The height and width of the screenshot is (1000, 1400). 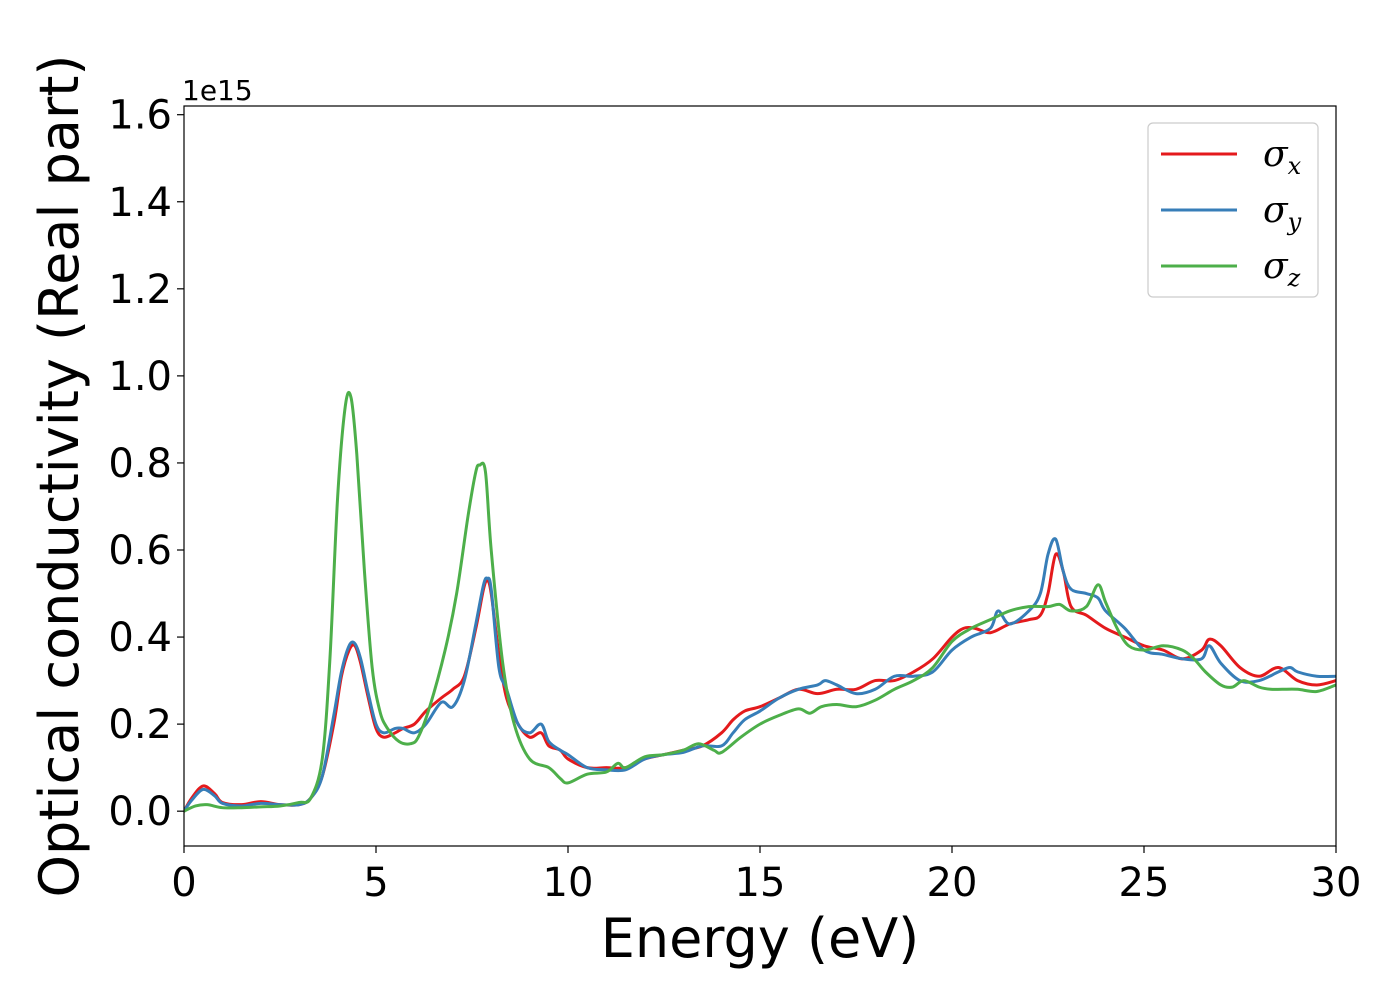 I want to click on y-axis-ticks: 0.0 0.2 0.4 0.6 0.8 1.0 1.2 1.4 1.6, so click(x=146, y=464).